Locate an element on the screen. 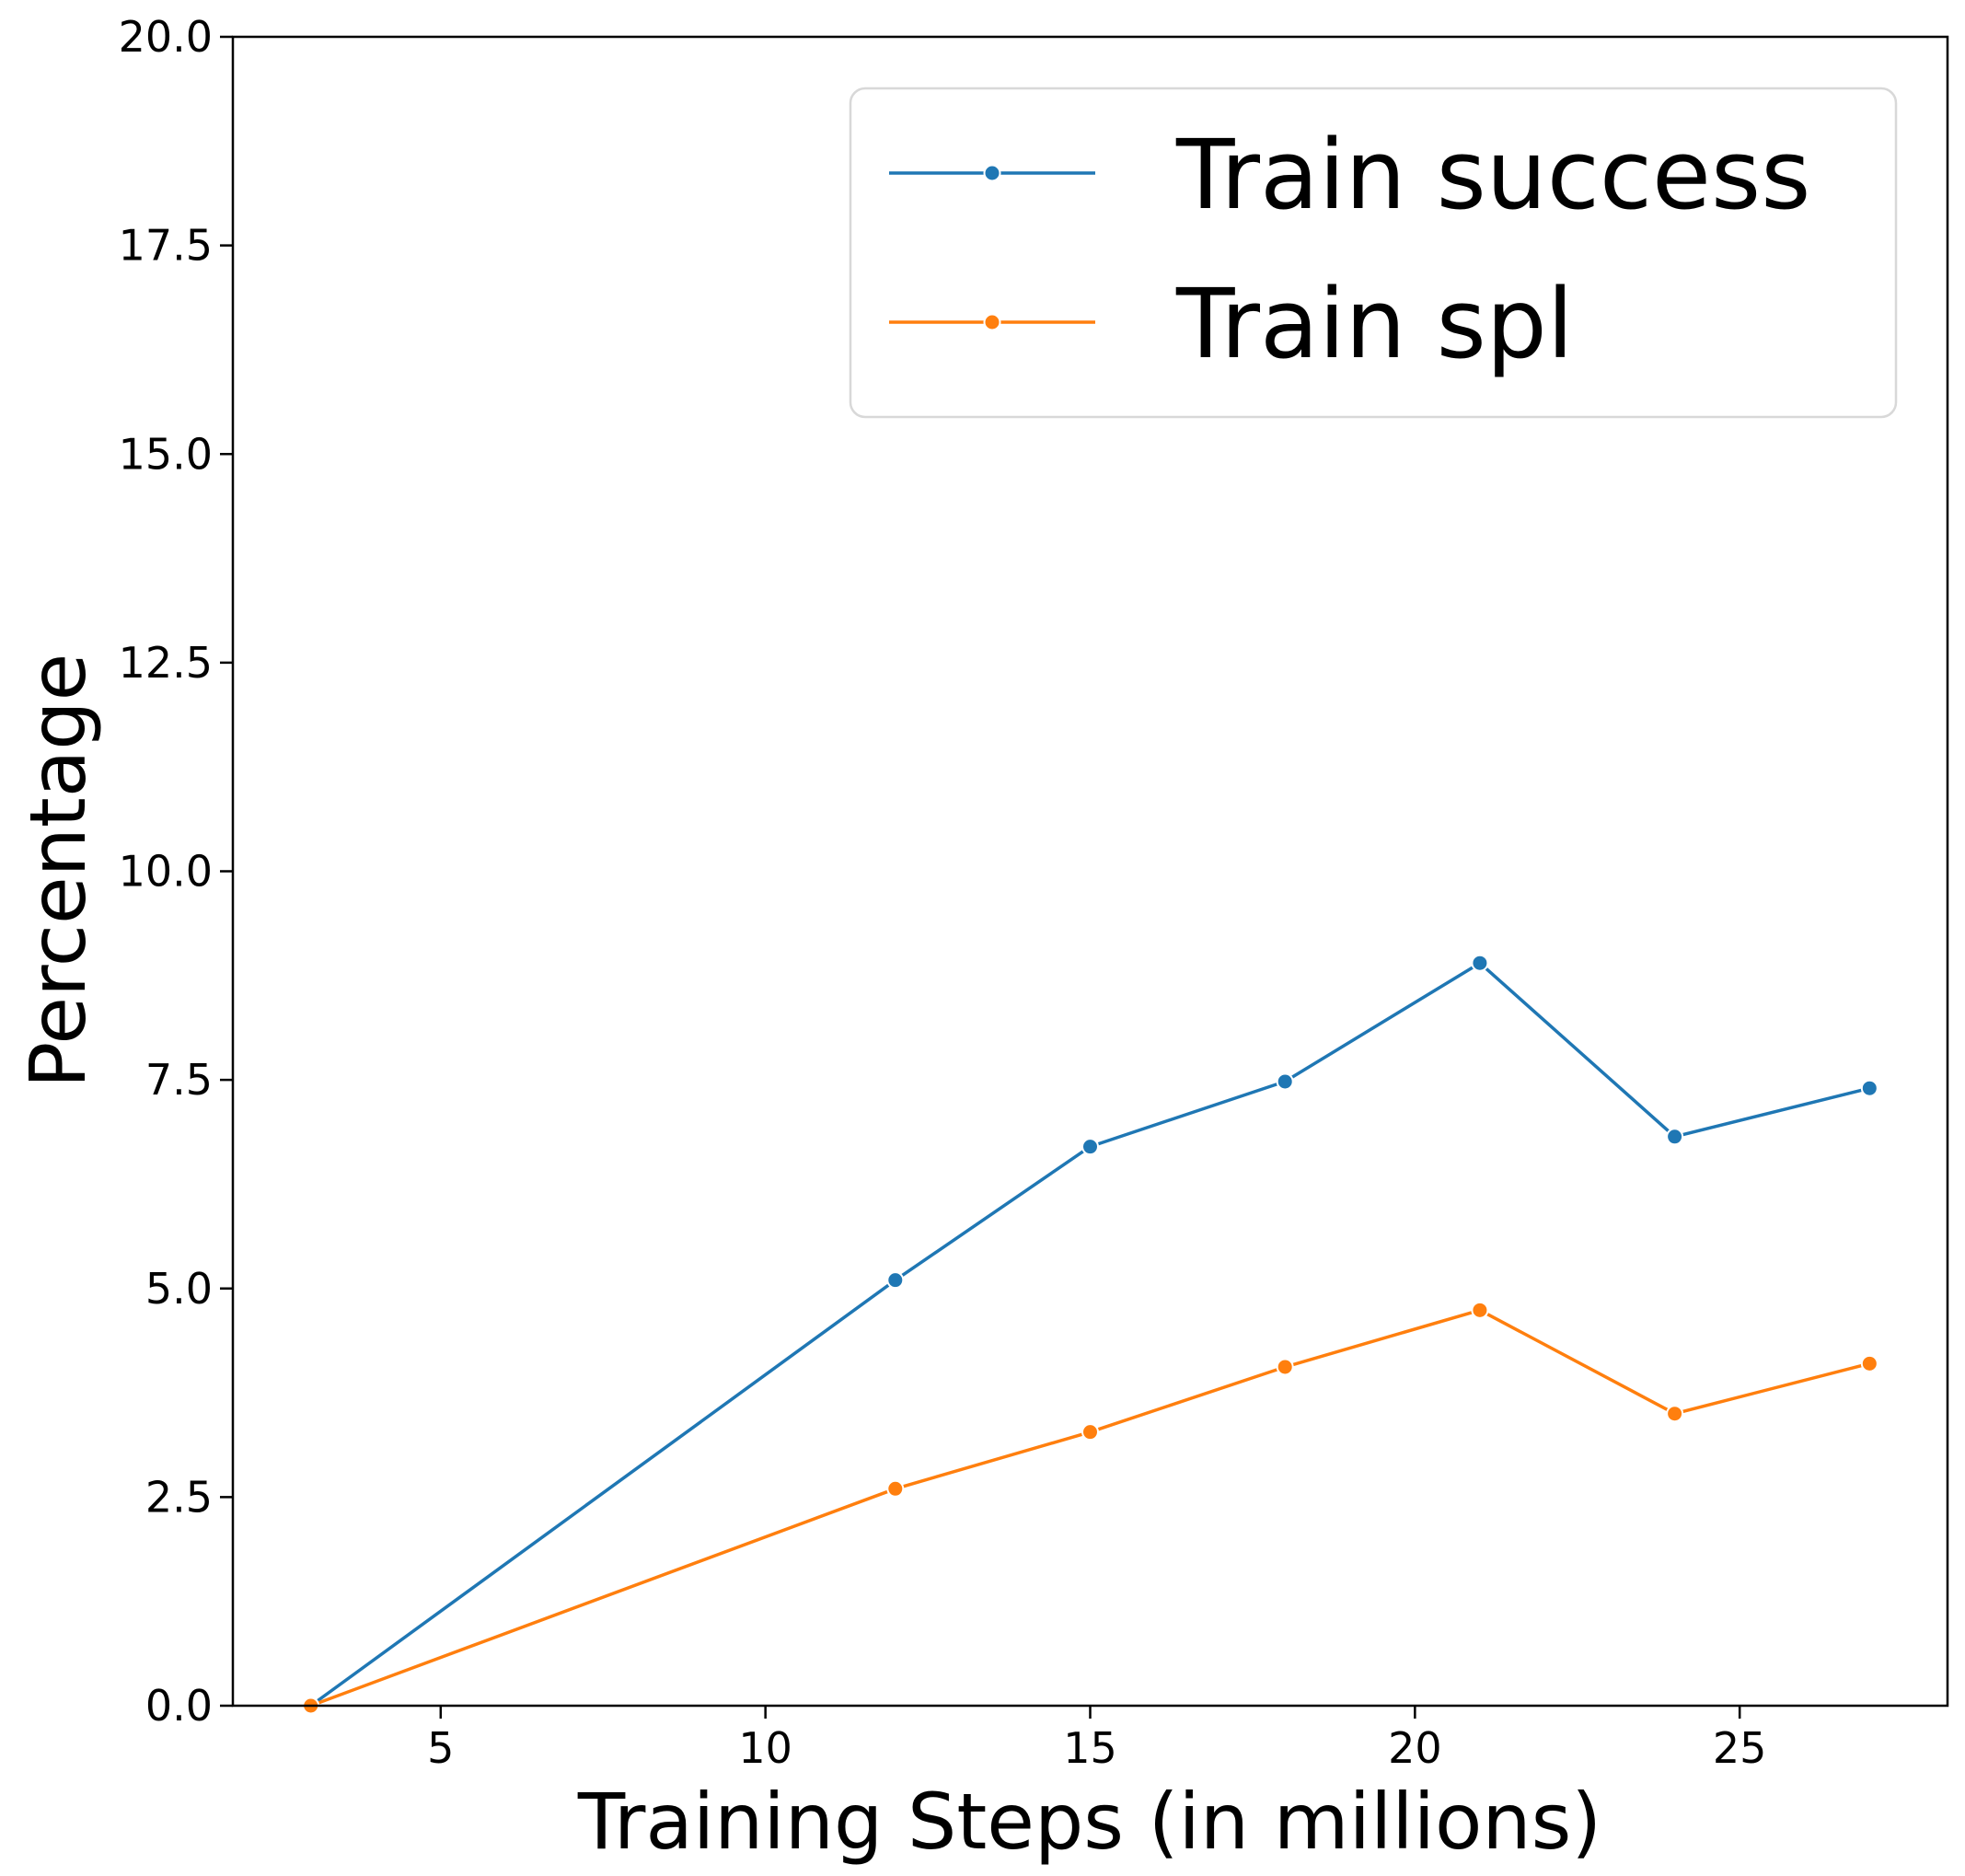 This screenshot has width=1965, height=1876. y-tick-label: 12.5 is located at coordinates (166, 663).